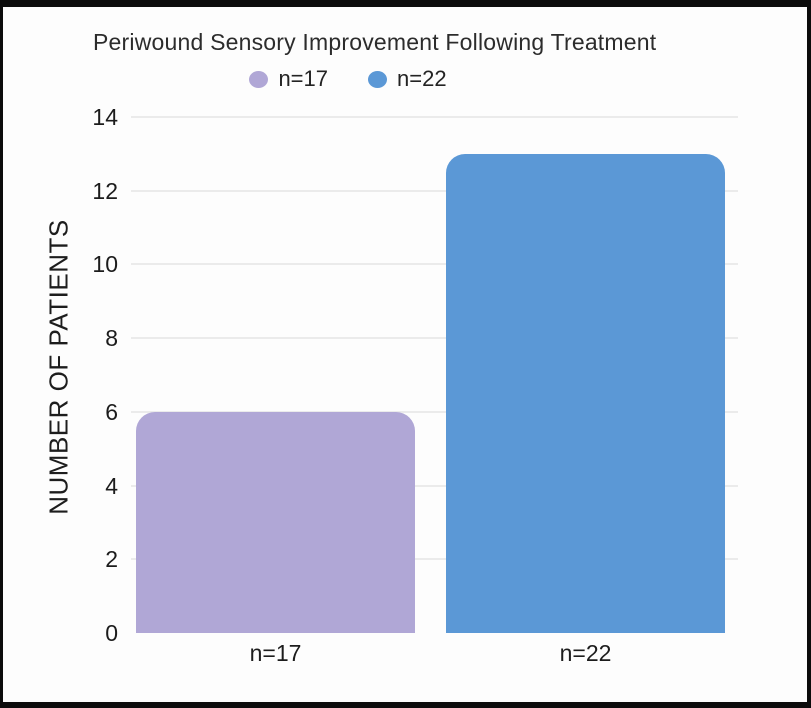 The width and height of the screenshot is (811, 708). I want to click on legend-label: n=17, so click(303, 78).